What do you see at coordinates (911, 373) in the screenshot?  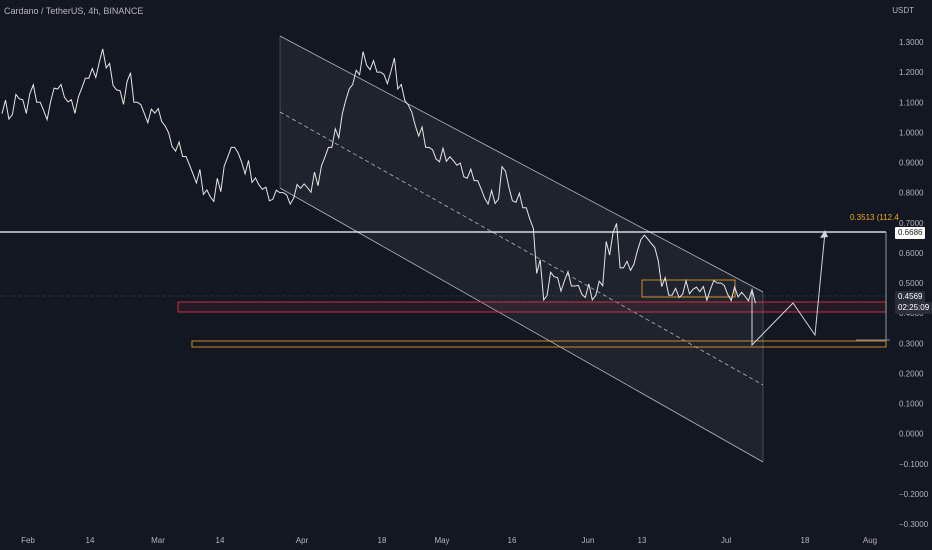 I see `price-tick-label: 0.2000` at bounding box center [911, 373].